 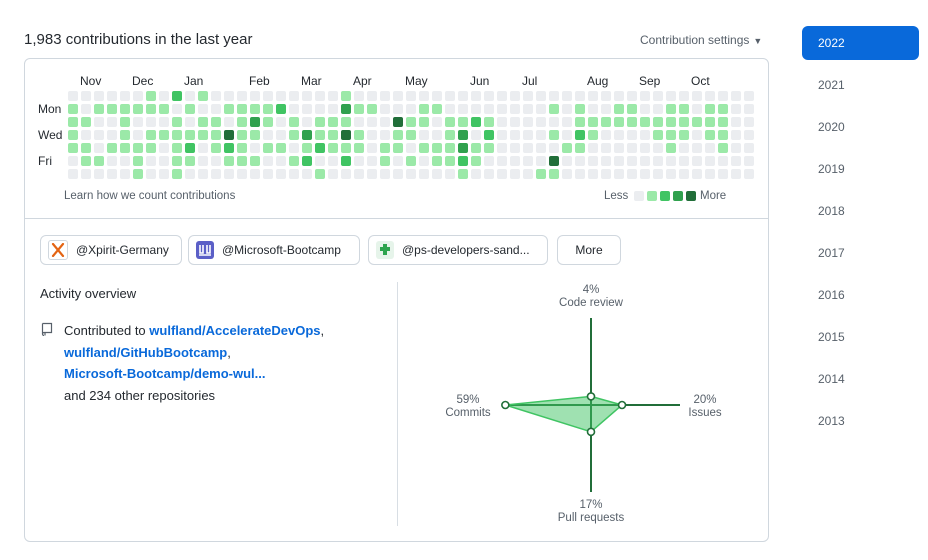 What do you see at coordinates (831, 169) in the screenshot?
I see `year-link: 2019` at bounding box center [831, 169].